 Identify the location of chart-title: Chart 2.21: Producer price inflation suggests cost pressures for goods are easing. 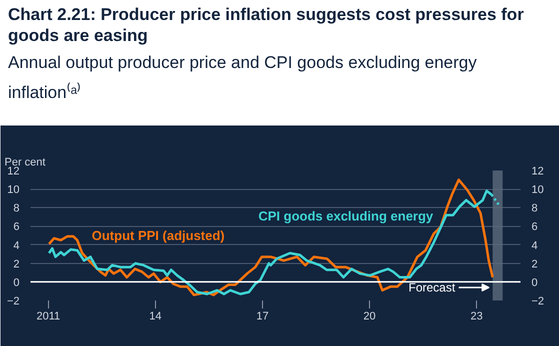
(266, 25).